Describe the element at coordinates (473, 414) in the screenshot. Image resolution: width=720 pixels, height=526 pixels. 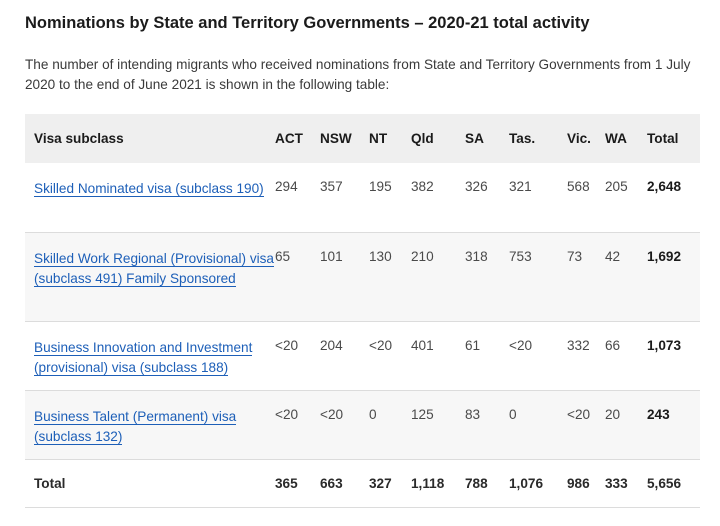
I see `cell-sa: 83` at that location.